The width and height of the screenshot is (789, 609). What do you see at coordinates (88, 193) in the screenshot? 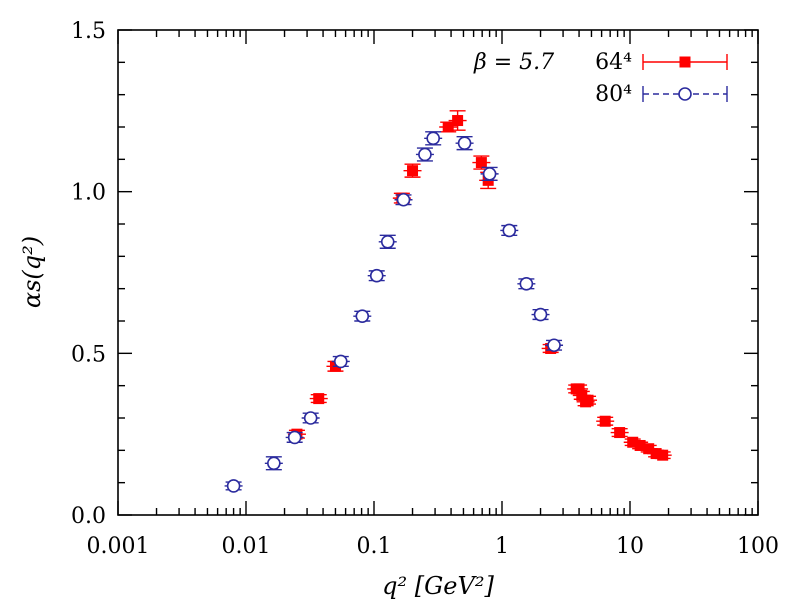
I see `y-tick-label: 1.0` at bounding box center [88, 193].